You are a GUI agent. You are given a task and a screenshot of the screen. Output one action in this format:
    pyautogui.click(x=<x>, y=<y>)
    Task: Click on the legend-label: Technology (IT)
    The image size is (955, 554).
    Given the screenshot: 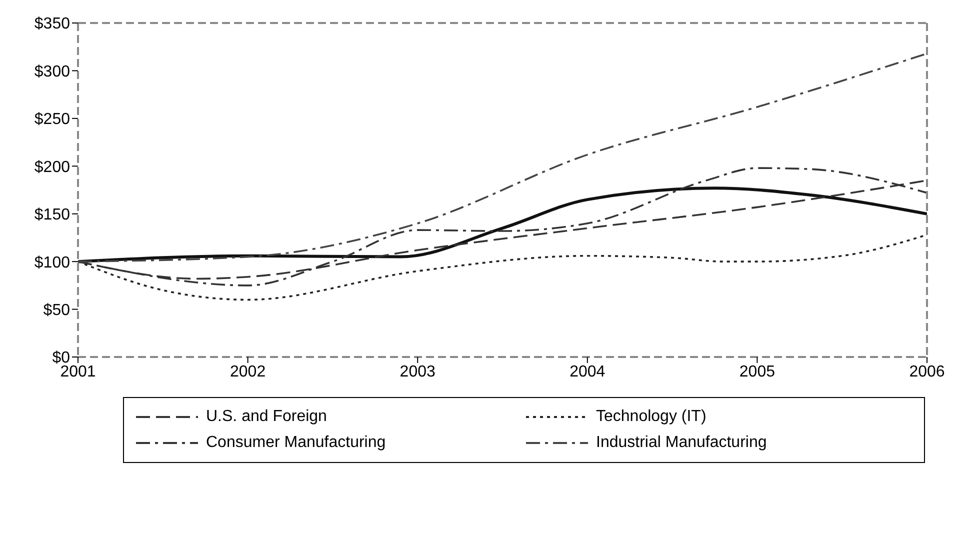 What is the action you would take?
    pyautogui.click(x=651, y=417)
    